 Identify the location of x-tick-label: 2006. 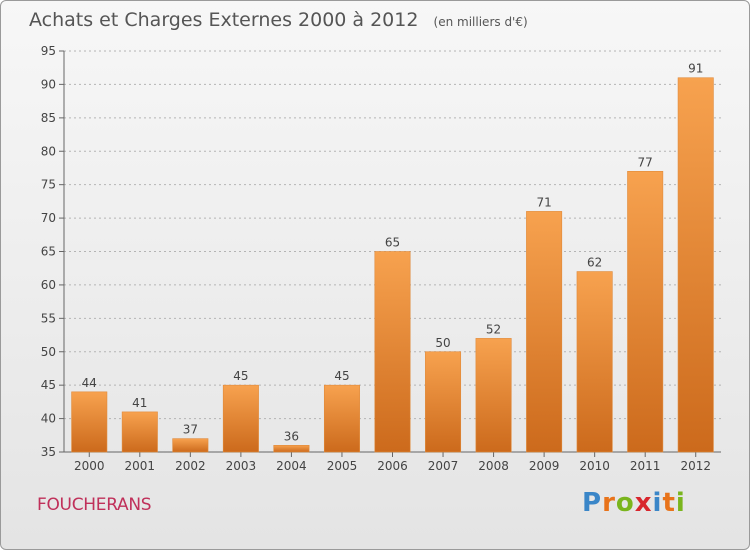
(392, 466).